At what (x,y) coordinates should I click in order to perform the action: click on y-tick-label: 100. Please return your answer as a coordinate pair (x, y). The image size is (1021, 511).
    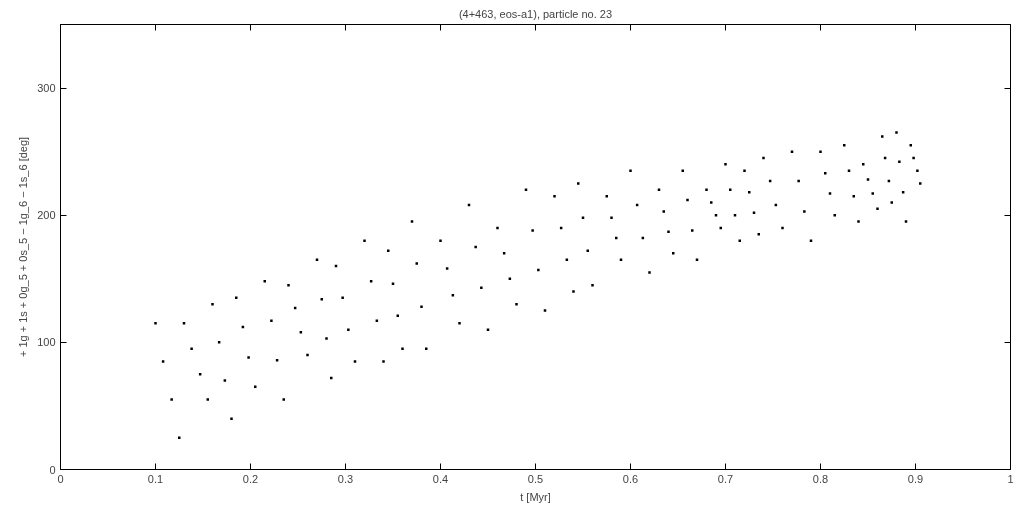
    Looking at the image, I should click on (46, 342).